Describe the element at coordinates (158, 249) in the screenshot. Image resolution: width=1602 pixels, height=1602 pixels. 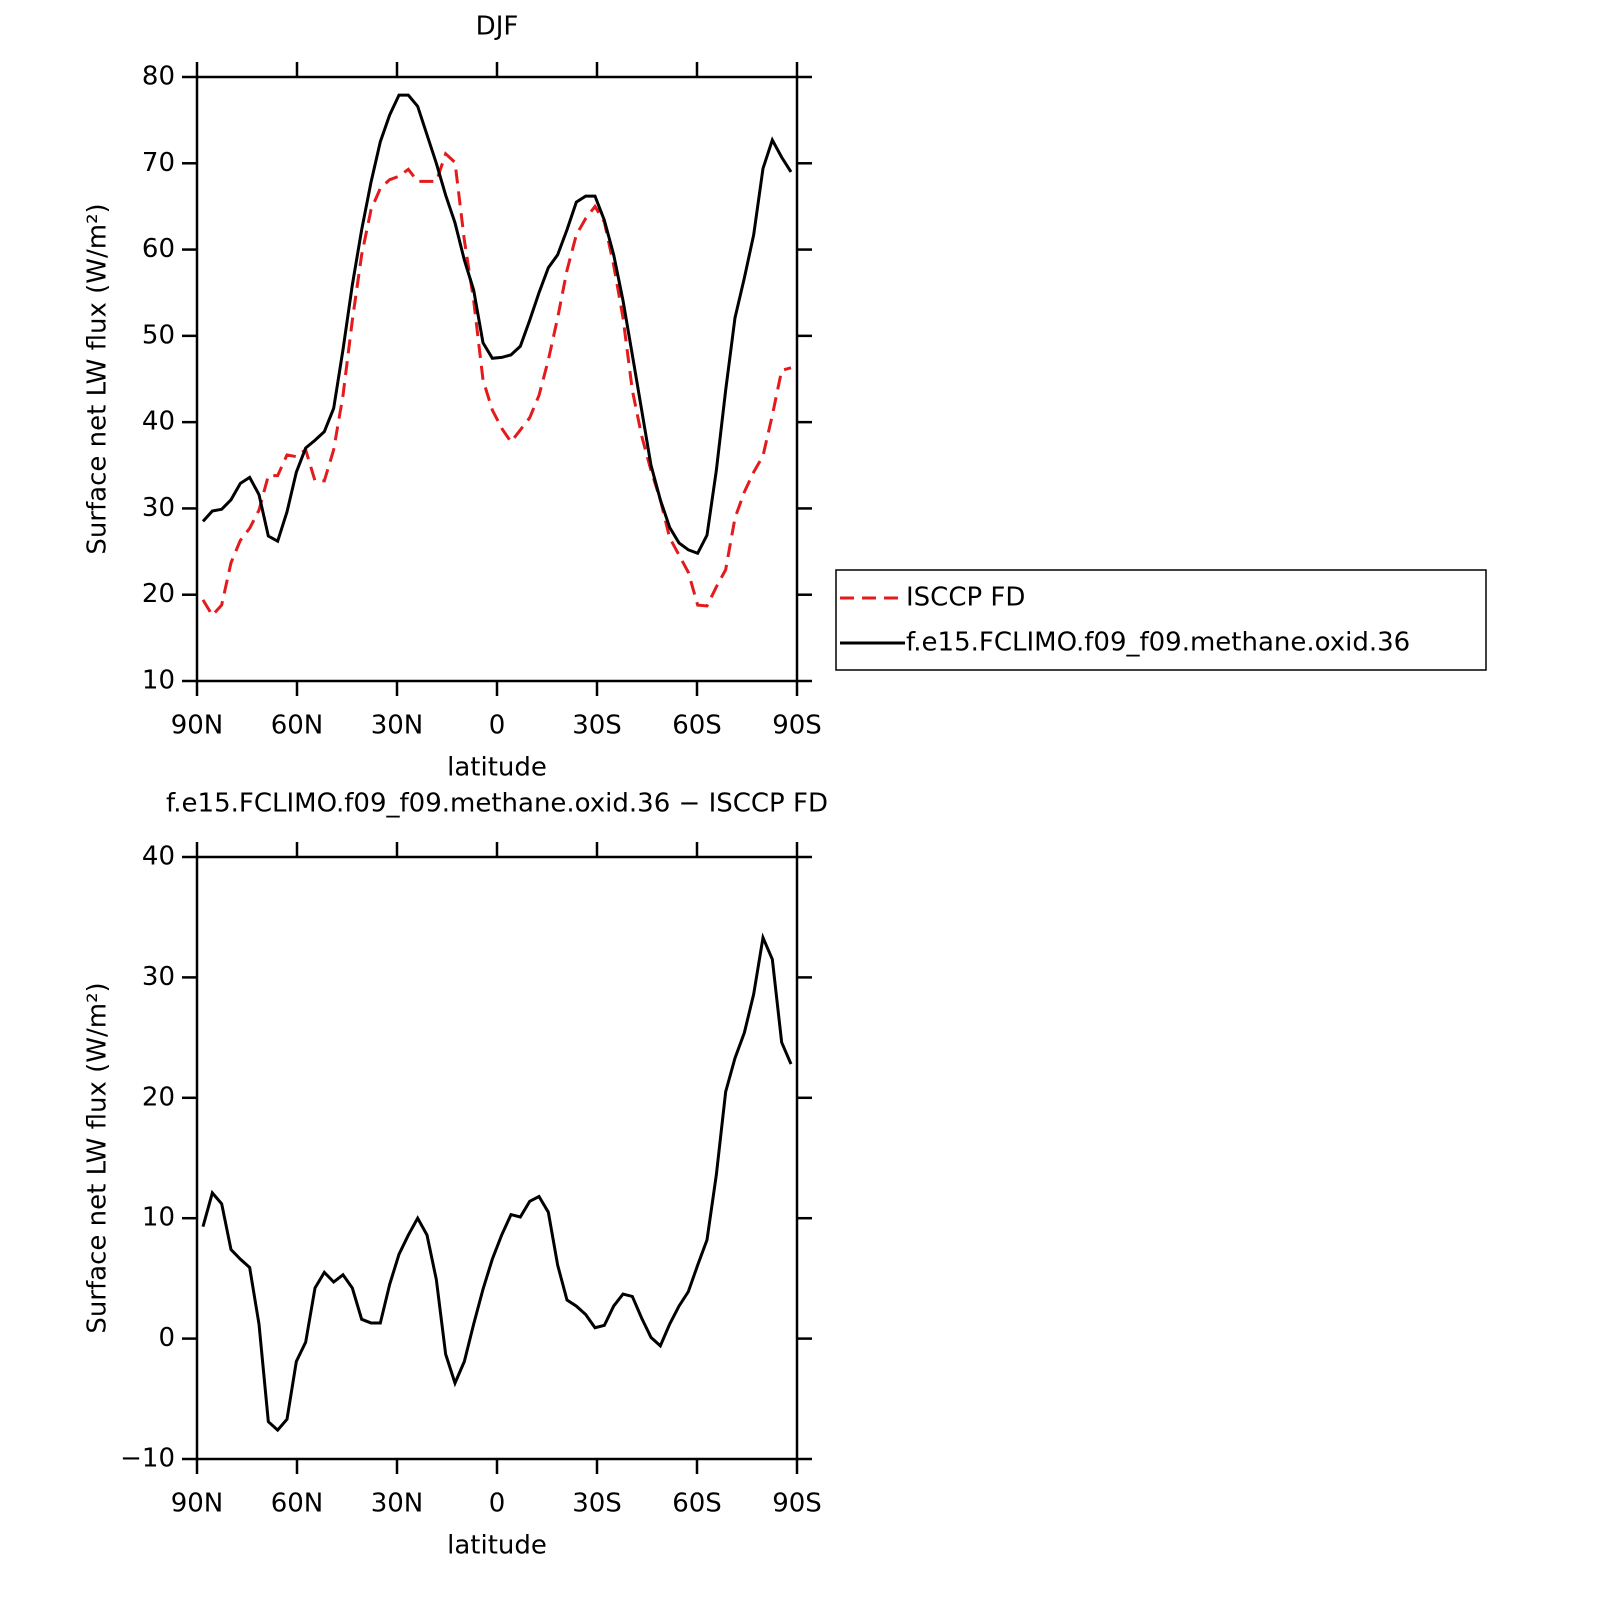
I see `y-tick-label: 60` at that location.